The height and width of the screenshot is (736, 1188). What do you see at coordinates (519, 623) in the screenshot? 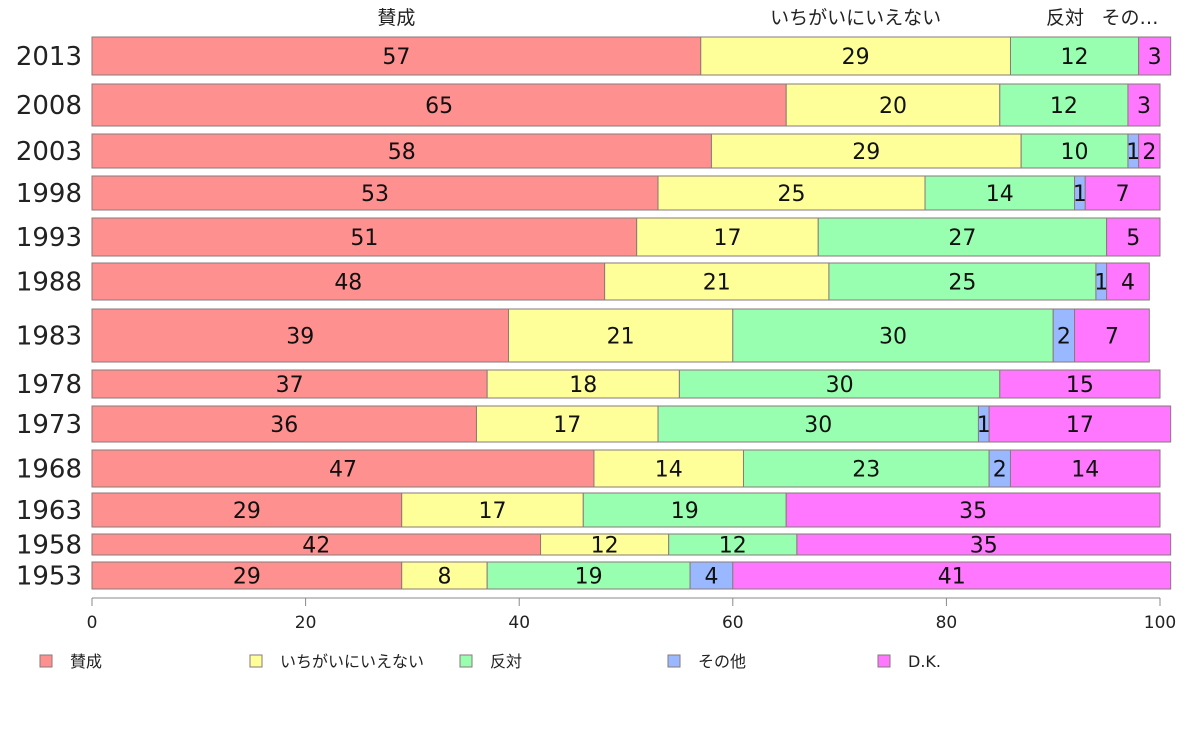
I see `x-tick-label: 40` at bounding box center [519, 623].